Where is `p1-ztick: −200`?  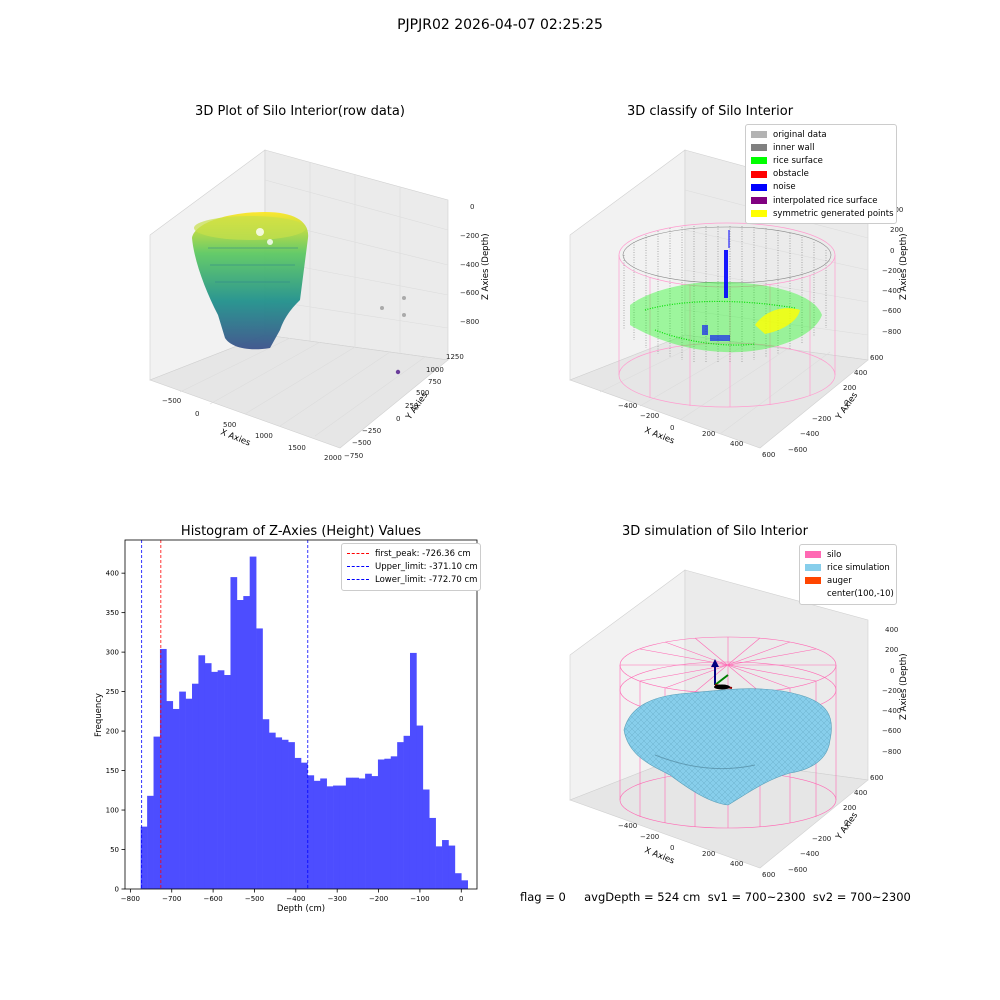
p1-ztick: −200 is located at coordinates (469, 236).